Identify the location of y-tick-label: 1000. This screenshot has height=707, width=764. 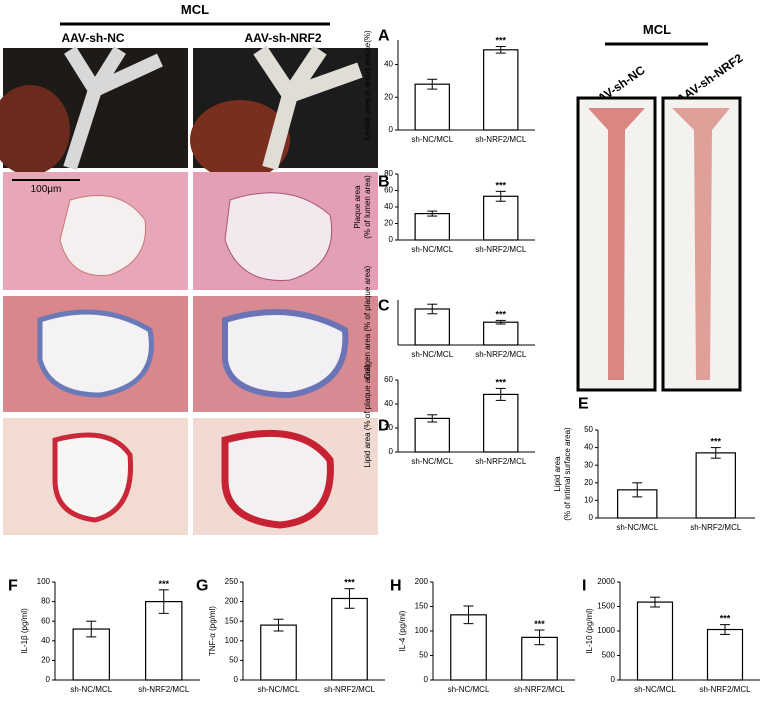
(606, 630).